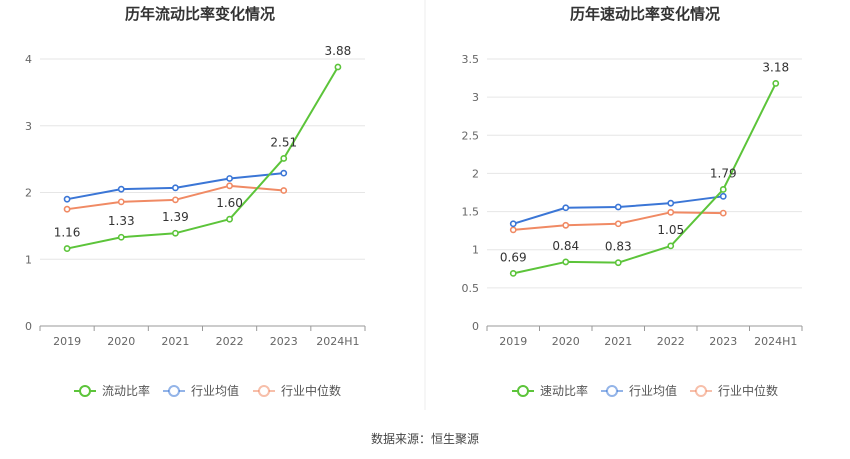 The width and height of the screenshot is (850, 459). Describe the element at coordinates (471, 212) in the screenshot. I see `y-tick-label: 1.5` at that location.